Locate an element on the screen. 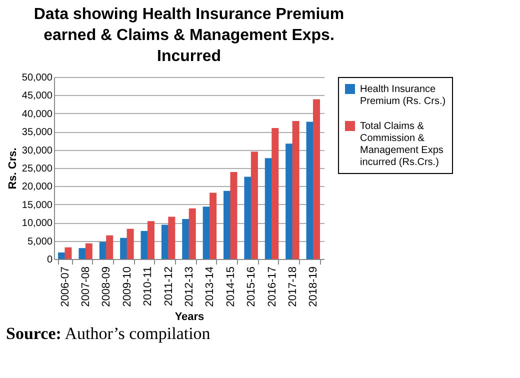 The width and height of the screenshot is (520, 378). y-tick-label: 25,000 is located at coordinates (37, 169).